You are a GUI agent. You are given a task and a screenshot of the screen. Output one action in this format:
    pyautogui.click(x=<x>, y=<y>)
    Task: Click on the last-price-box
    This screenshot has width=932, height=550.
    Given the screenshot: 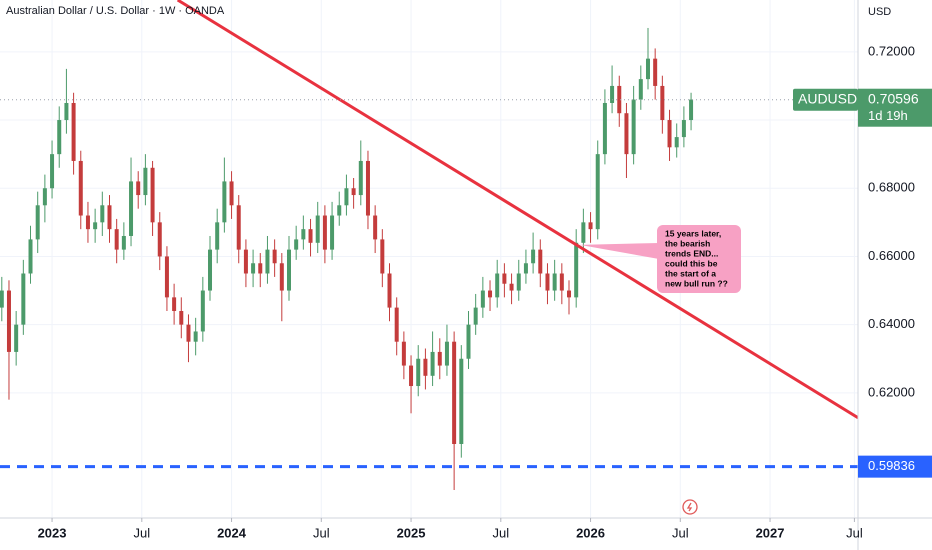 What is the action you would take?
    pyautogui.click(x=895, y=107)
    